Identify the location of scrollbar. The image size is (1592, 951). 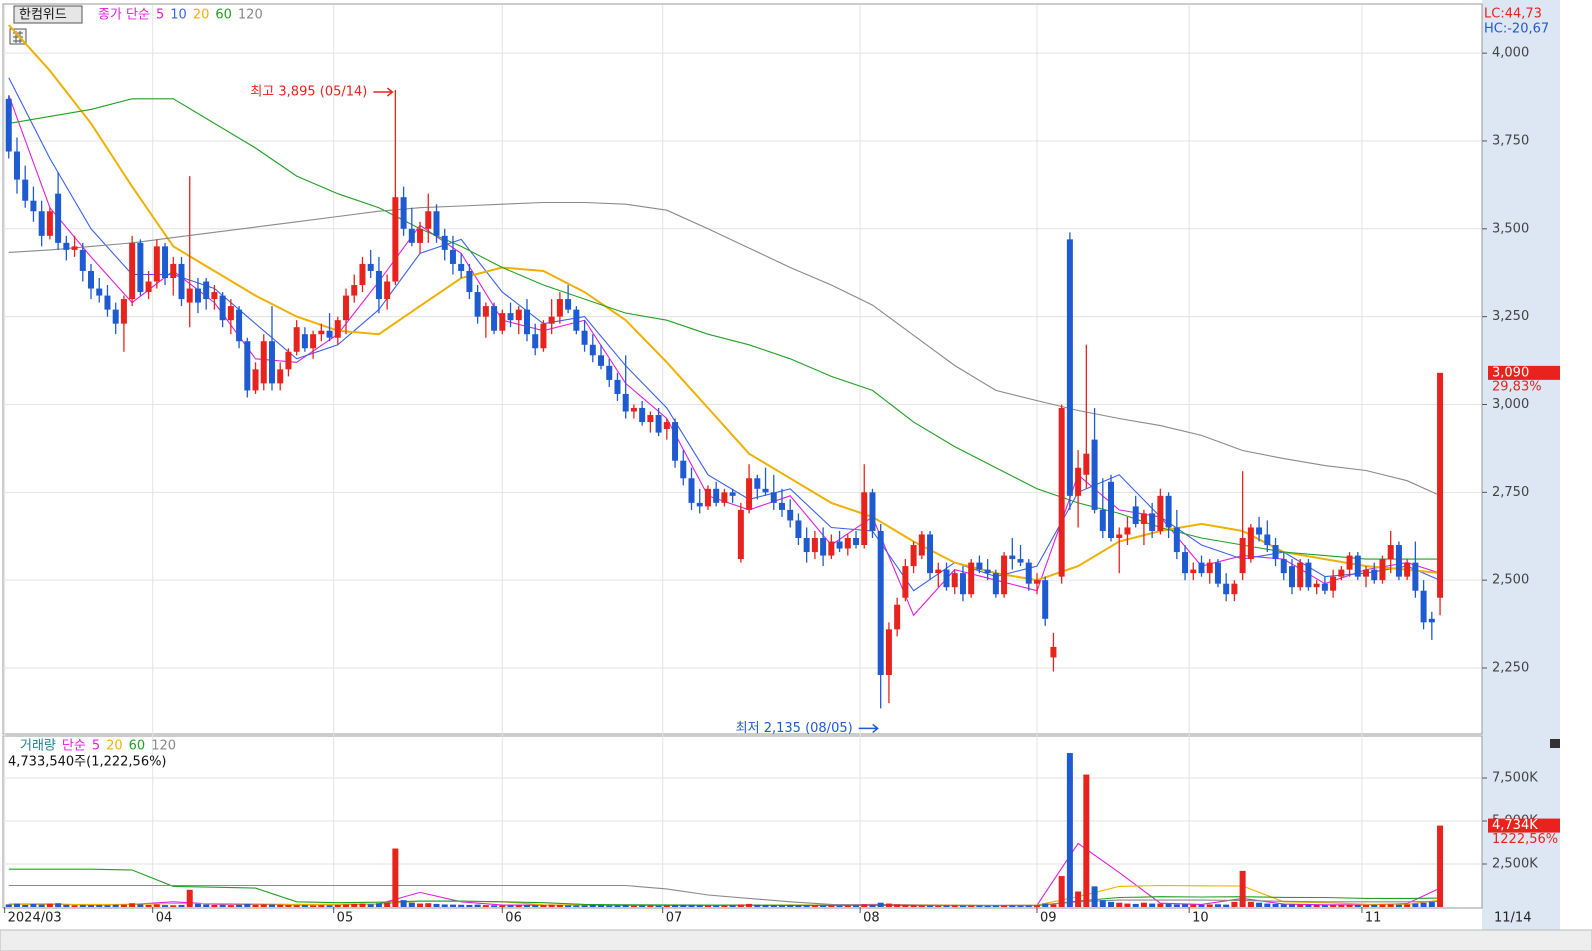
(796, 940).